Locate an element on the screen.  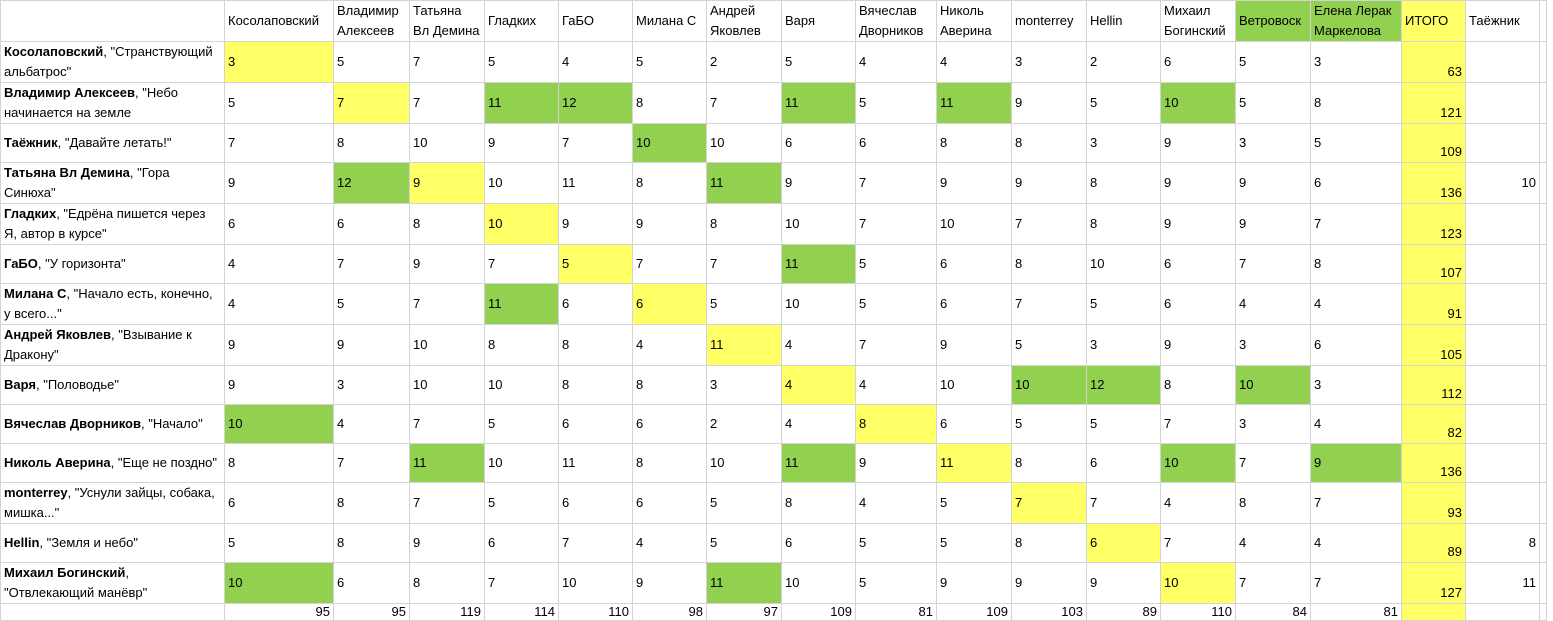
total-cell: 82 is located at coordinates (1433, 424).